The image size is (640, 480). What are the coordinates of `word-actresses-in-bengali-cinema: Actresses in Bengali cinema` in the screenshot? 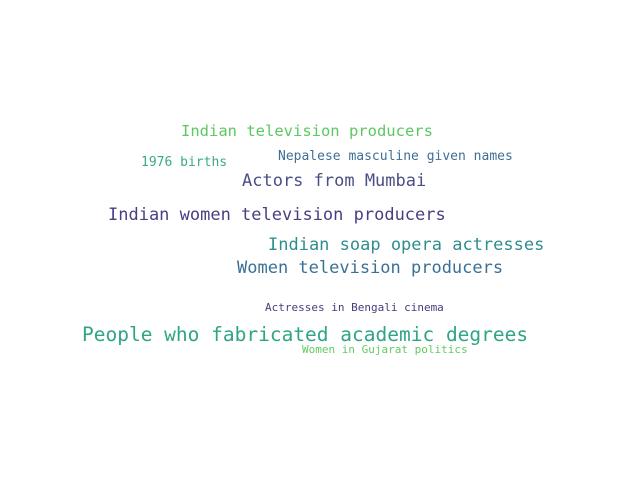 It's located at (354, 307).